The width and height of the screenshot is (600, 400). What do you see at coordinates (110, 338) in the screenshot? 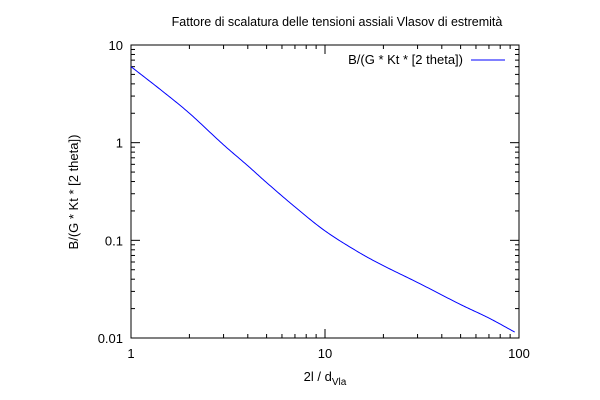
I see `y-tick-label: 0.01` at bounding box center [110, 338].